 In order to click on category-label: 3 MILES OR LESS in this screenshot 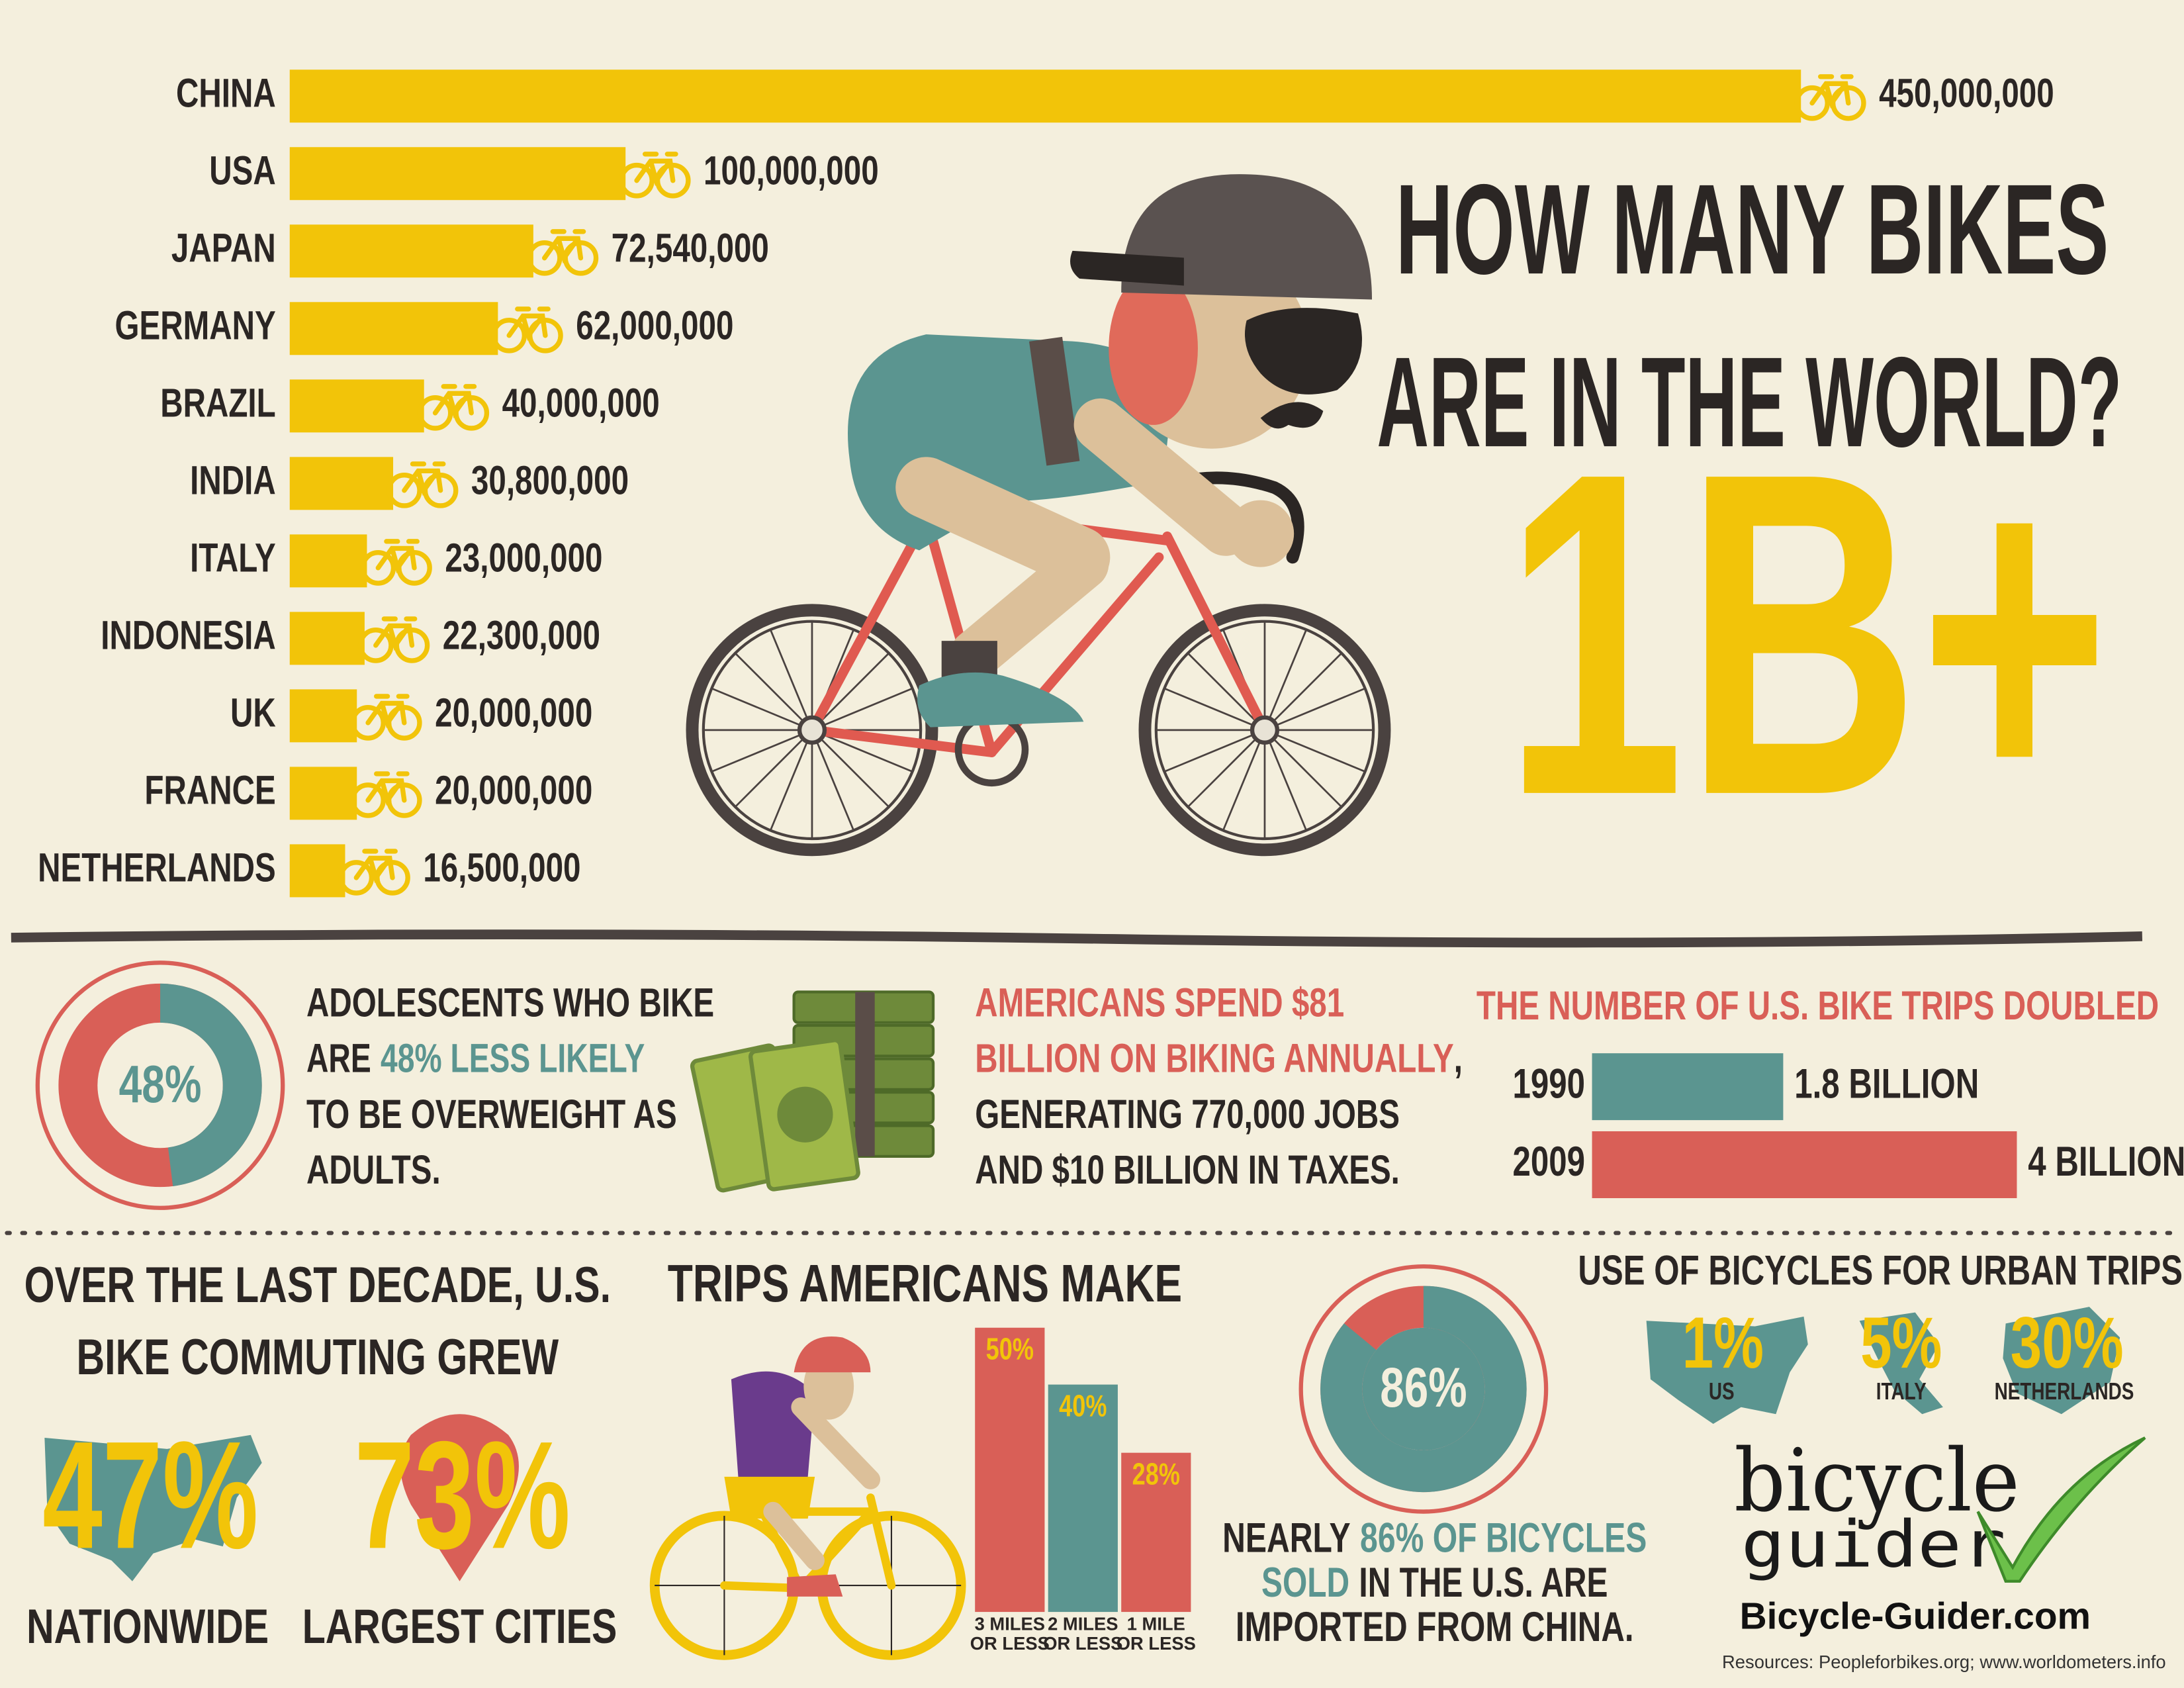, I will do `click(1010, 1634)`.